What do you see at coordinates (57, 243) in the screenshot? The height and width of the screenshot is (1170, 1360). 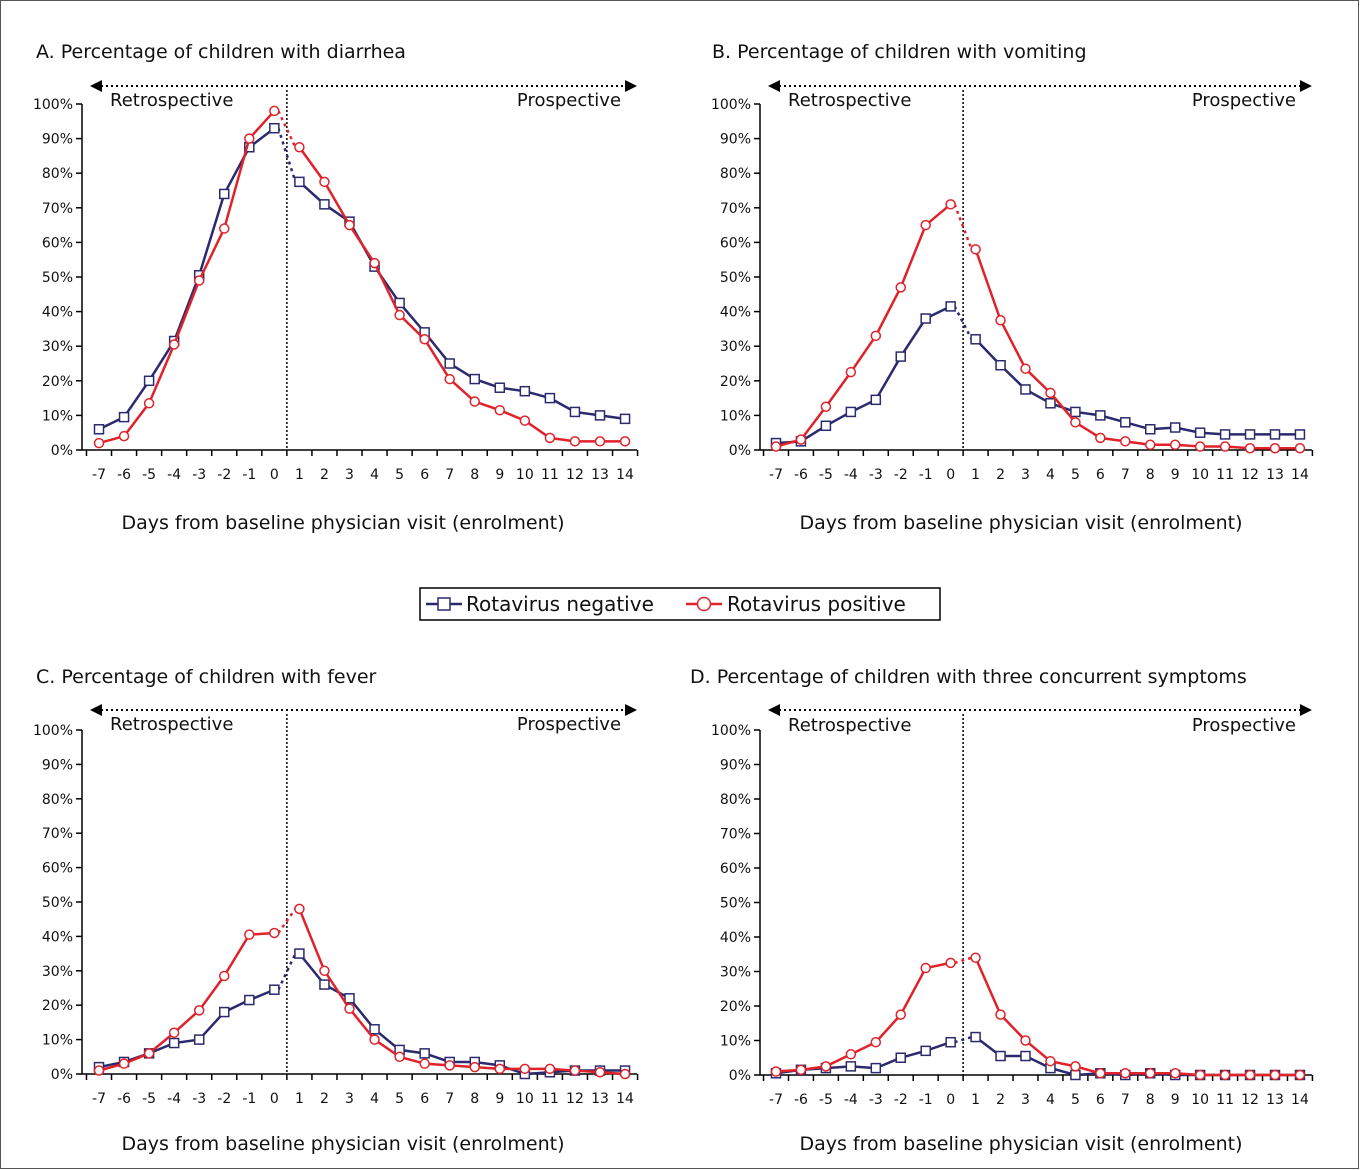 I see `y-tick-label: 60%` at bounding box center [57, 243].